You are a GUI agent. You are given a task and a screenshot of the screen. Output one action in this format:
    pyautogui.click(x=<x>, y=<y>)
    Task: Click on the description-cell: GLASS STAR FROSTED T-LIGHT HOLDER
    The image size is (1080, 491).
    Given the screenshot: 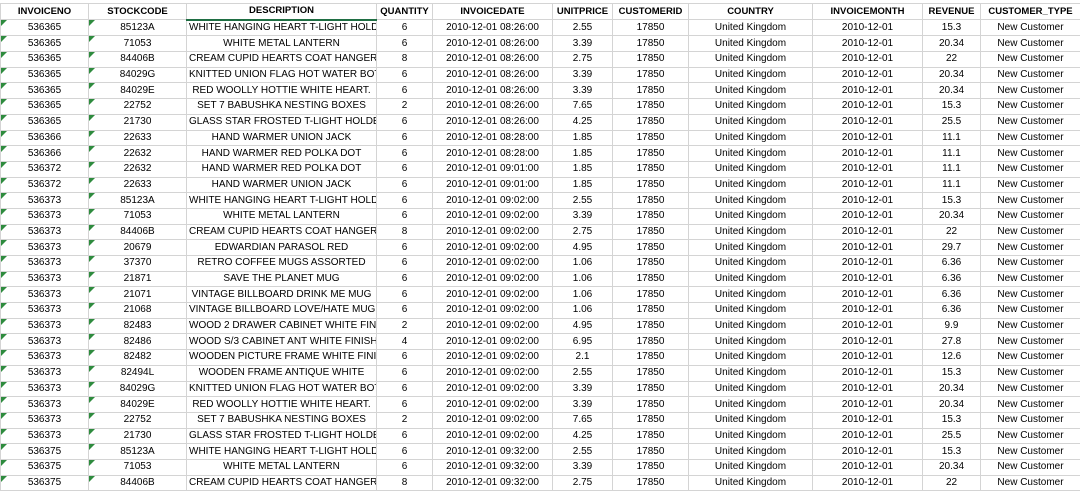 What is the action you would take?
    pyautogui.click(x=282, y=122)
    